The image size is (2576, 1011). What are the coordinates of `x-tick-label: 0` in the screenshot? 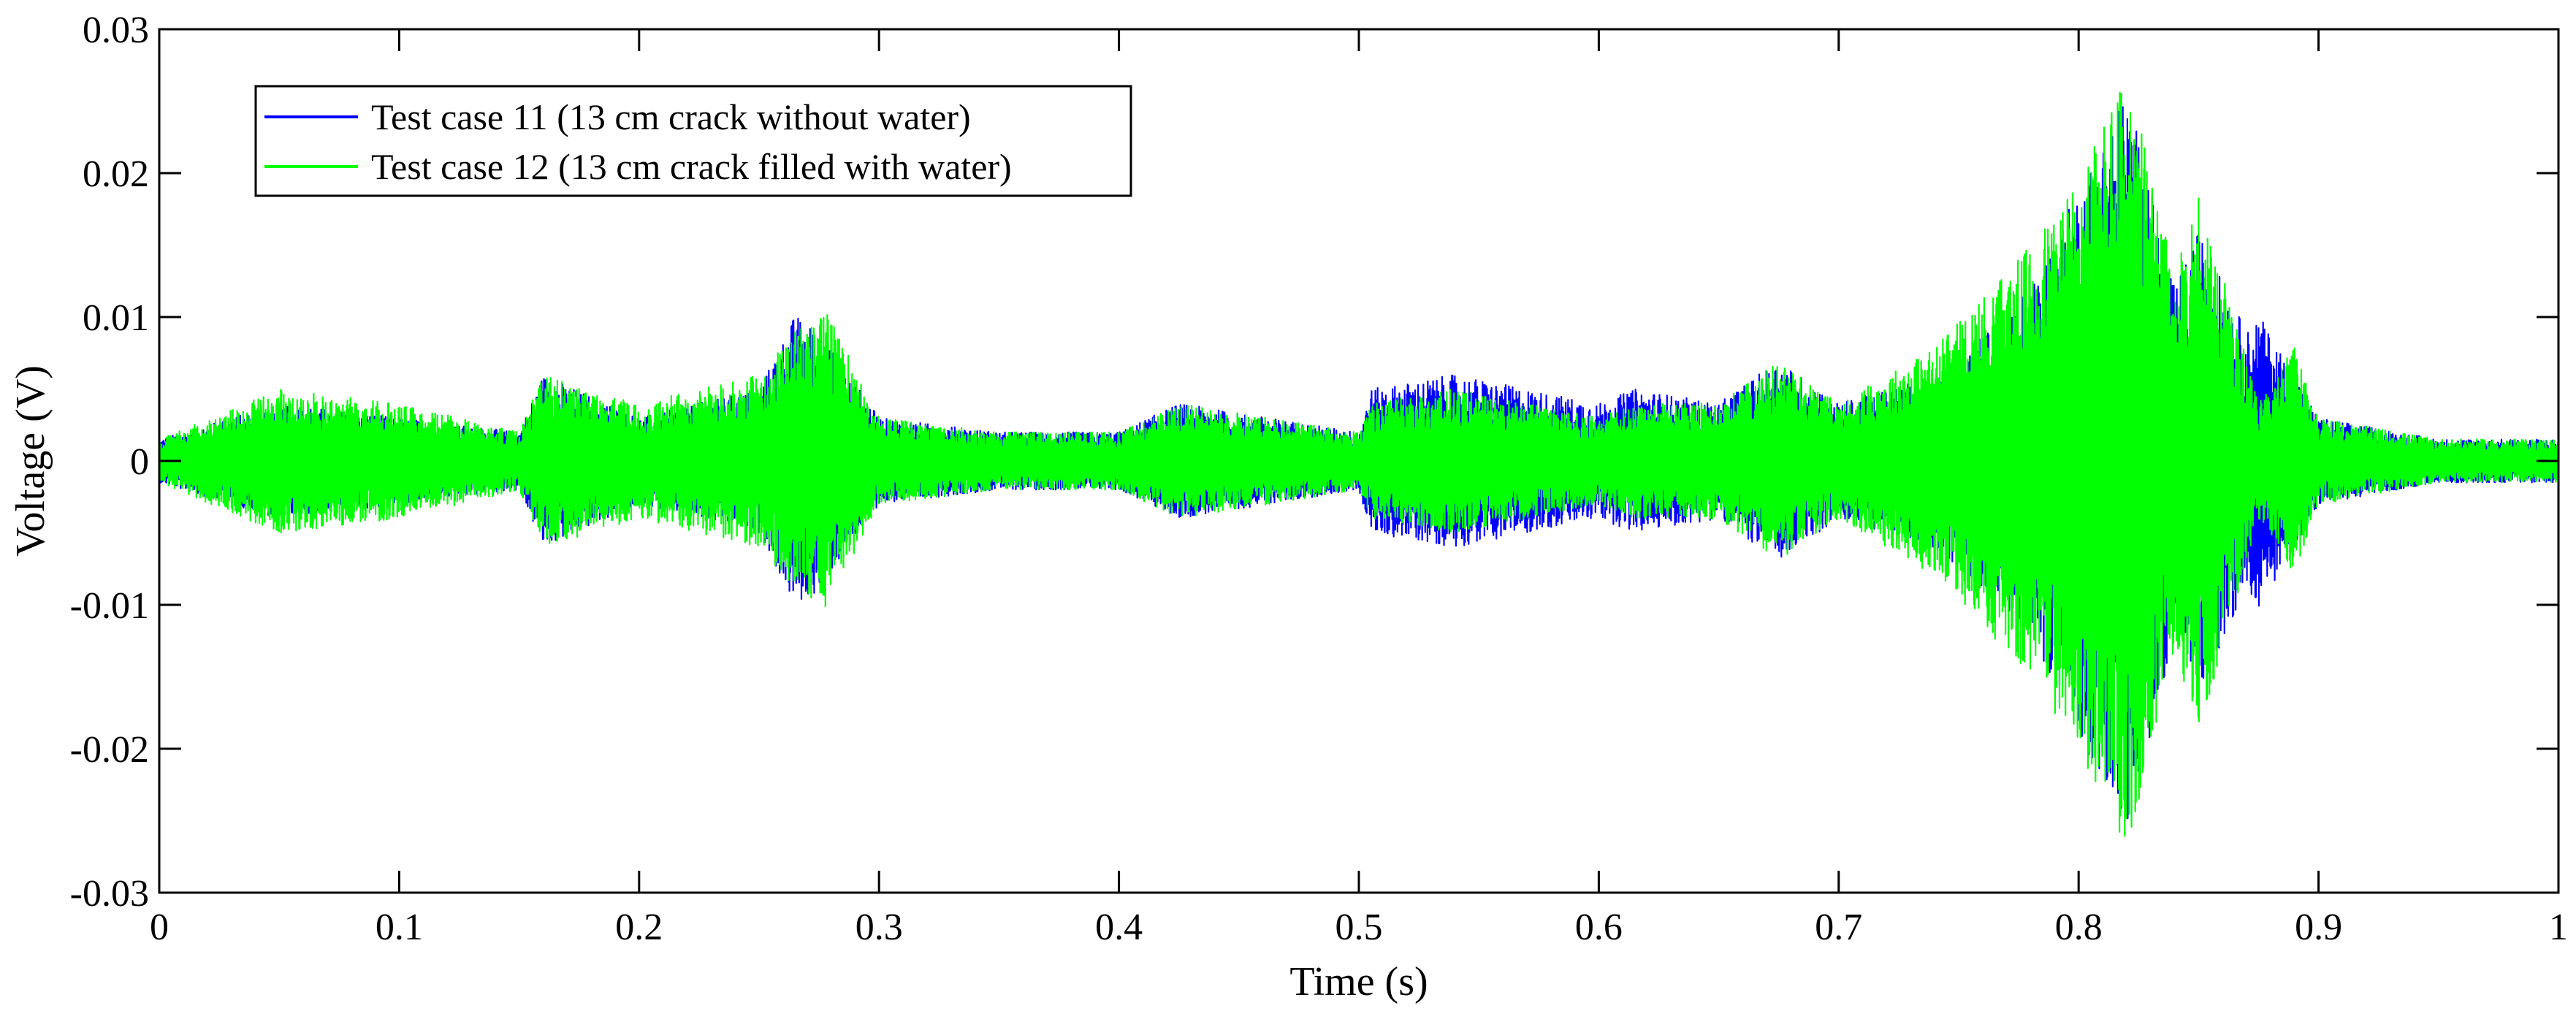 It's located at (160, 928).